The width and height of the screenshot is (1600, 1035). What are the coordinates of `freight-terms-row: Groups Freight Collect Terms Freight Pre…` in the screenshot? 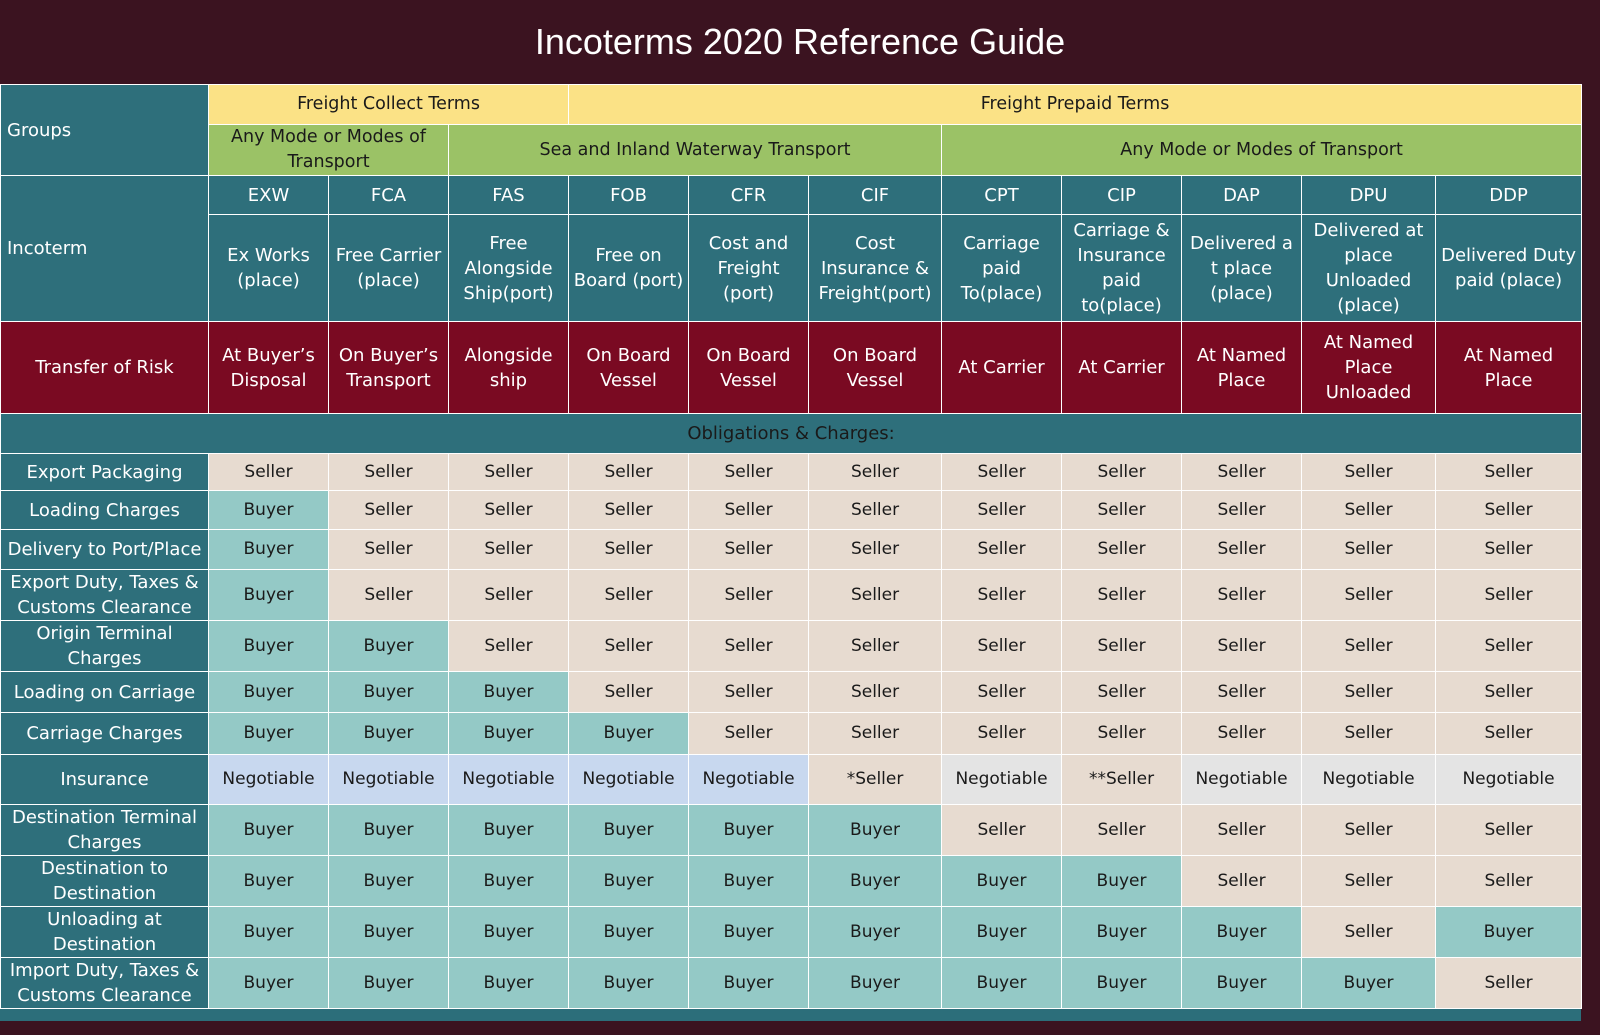 It's located at (791, 130).